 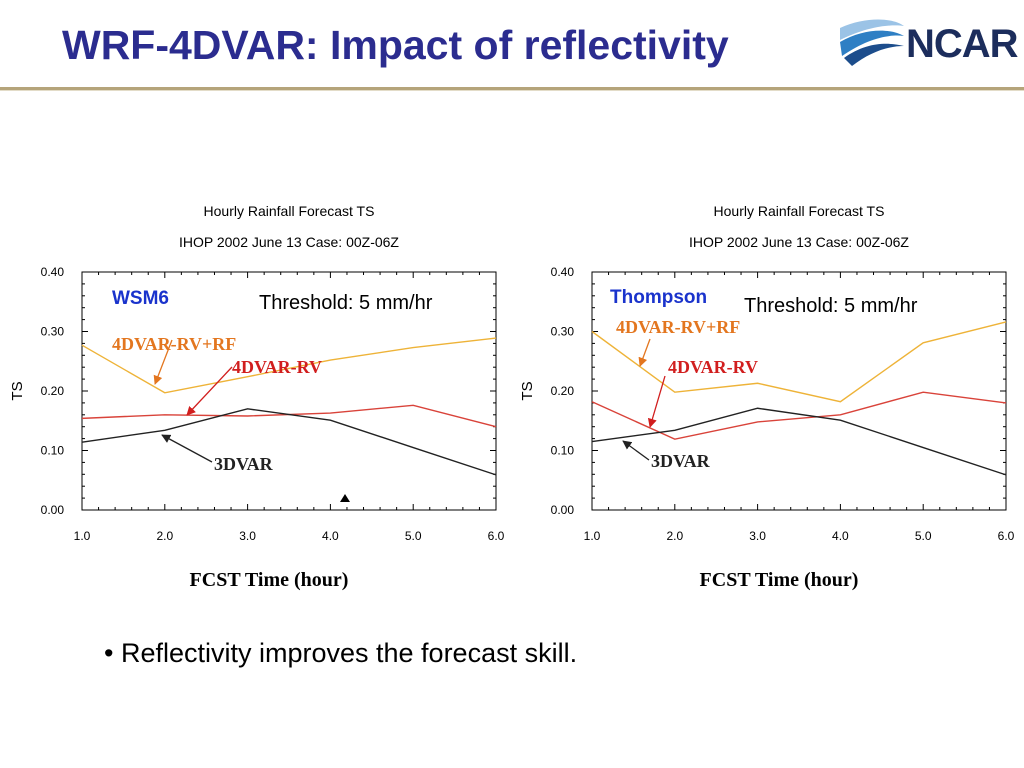 I want to click on ncar-logo-text: NCAR, so click(x=962, y=44).